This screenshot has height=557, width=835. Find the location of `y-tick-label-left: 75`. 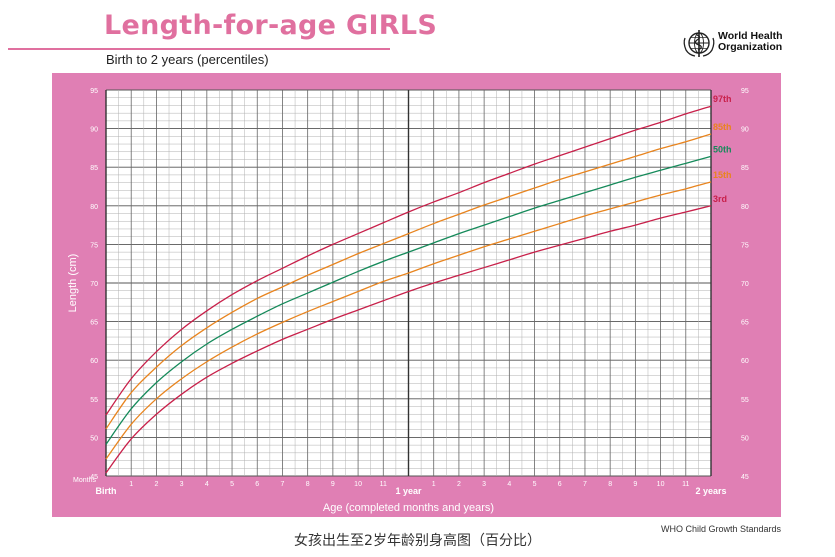

y-tick-label-left: 75 is located at coordinates (94, 245).